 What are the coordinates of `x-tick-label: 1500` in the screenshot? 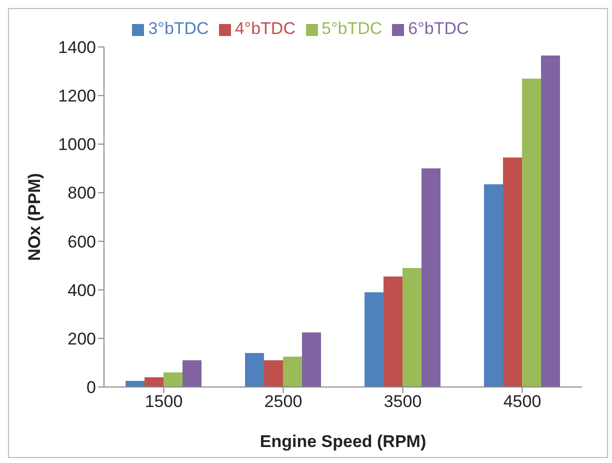 It's located at (163, 402).